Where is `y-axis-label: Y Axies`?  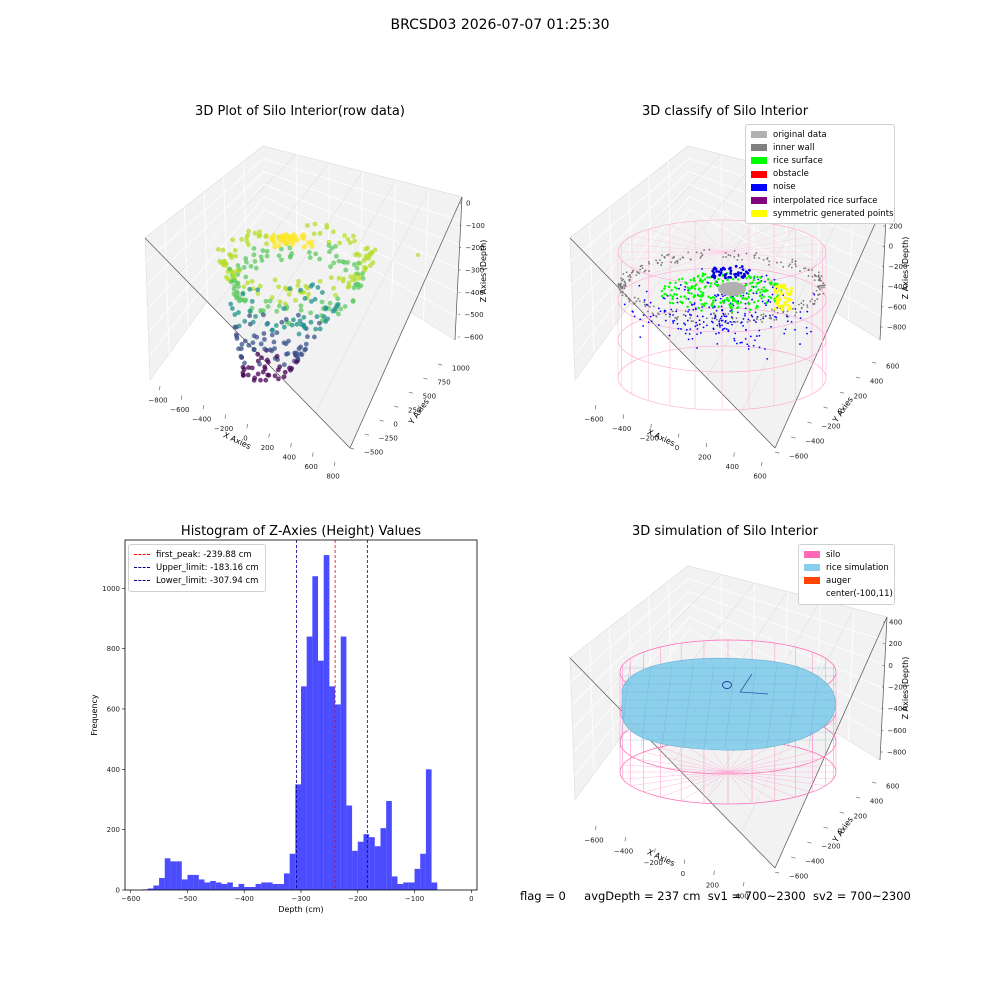
y-axis-label: Y Axies is located at coordinates (842, 410).